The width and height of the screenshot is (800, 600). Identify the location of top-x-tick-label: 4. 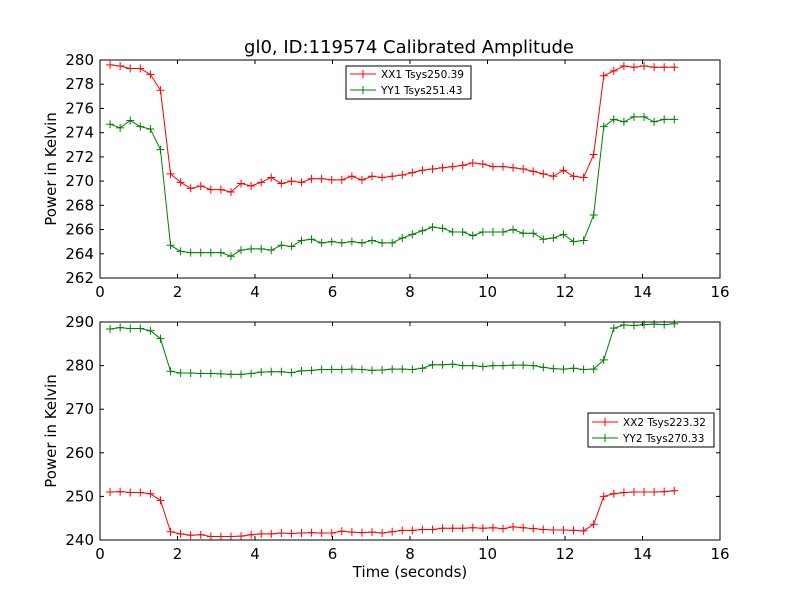
(255, 292).